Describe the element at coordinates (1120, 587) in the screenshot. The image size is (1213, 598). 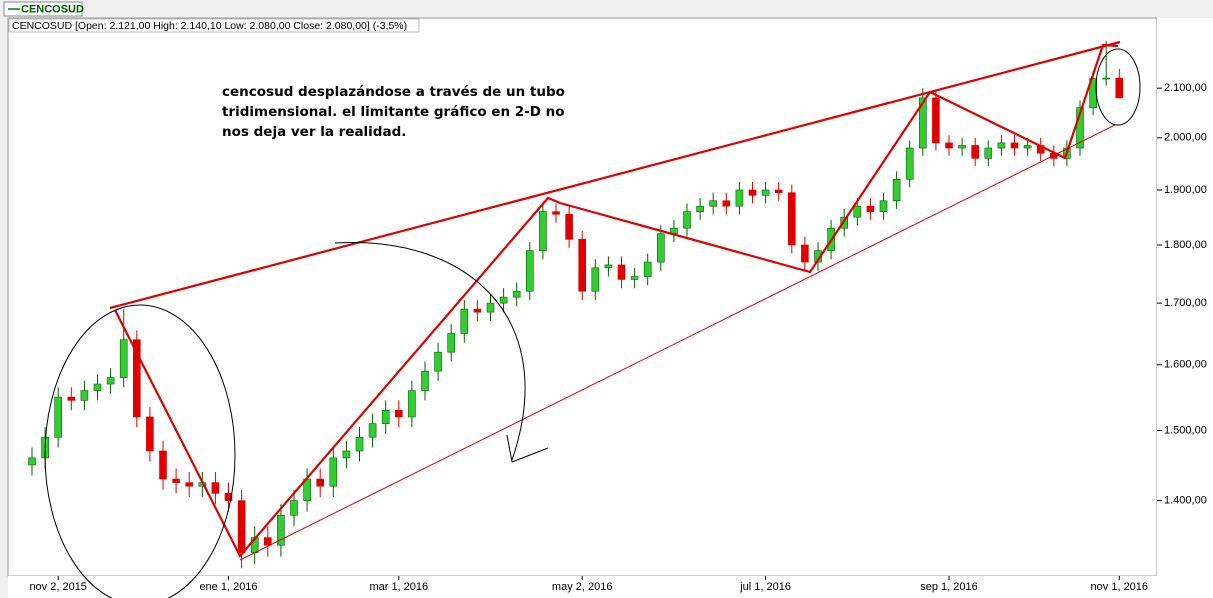
I see `x-tick-label: nov 1, 2016` at that location.